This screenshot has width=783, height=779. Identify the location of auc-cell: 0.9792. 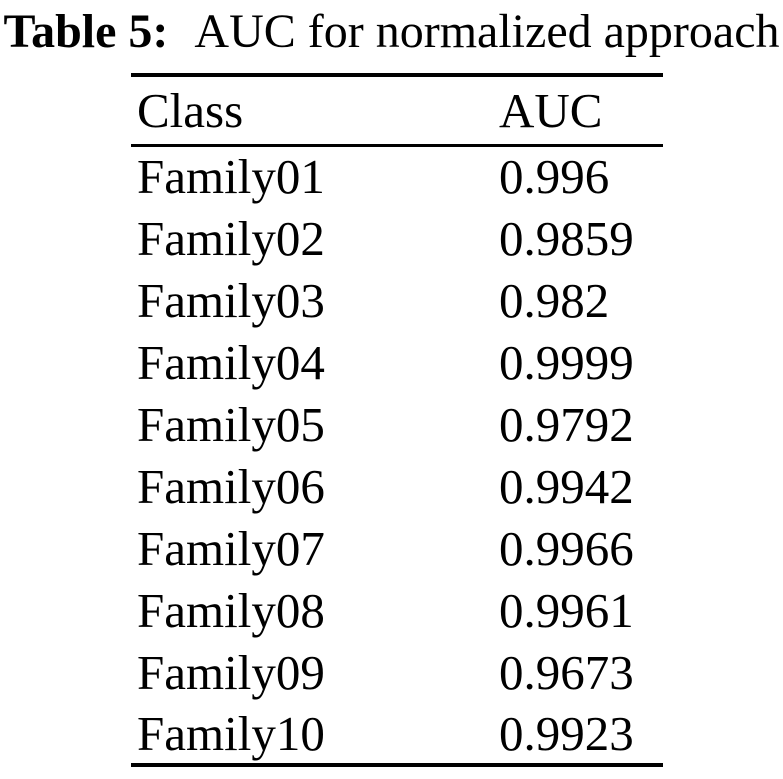
(566, 424).